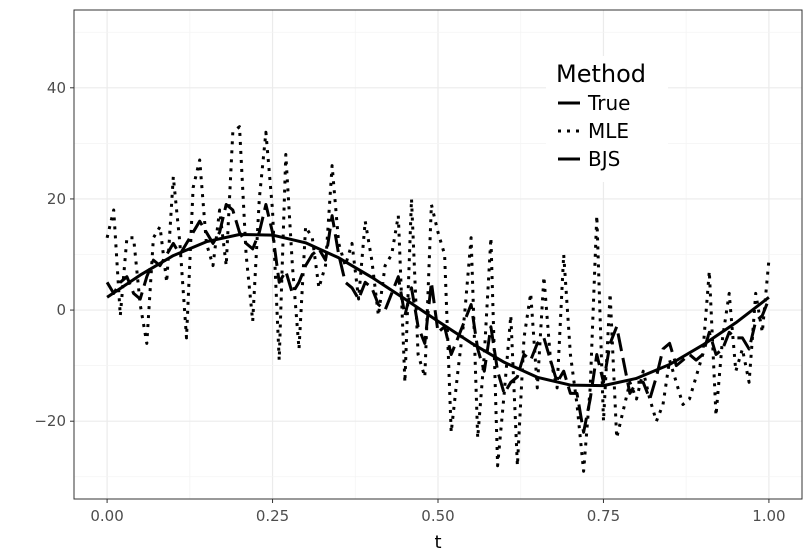  Describe the element at coordinates (56, 199) in the screenshot. I see `y-tick-label: 20` at that location.